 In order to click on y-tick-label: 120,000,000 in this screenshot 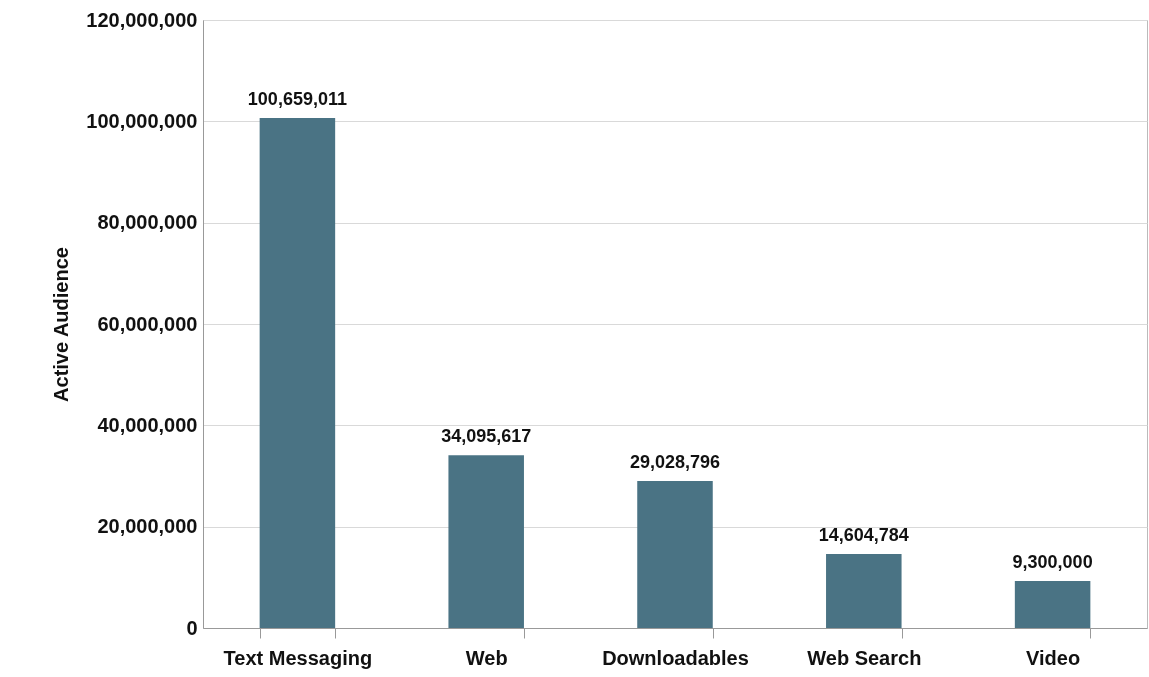, I will do `click(142, 19)`.